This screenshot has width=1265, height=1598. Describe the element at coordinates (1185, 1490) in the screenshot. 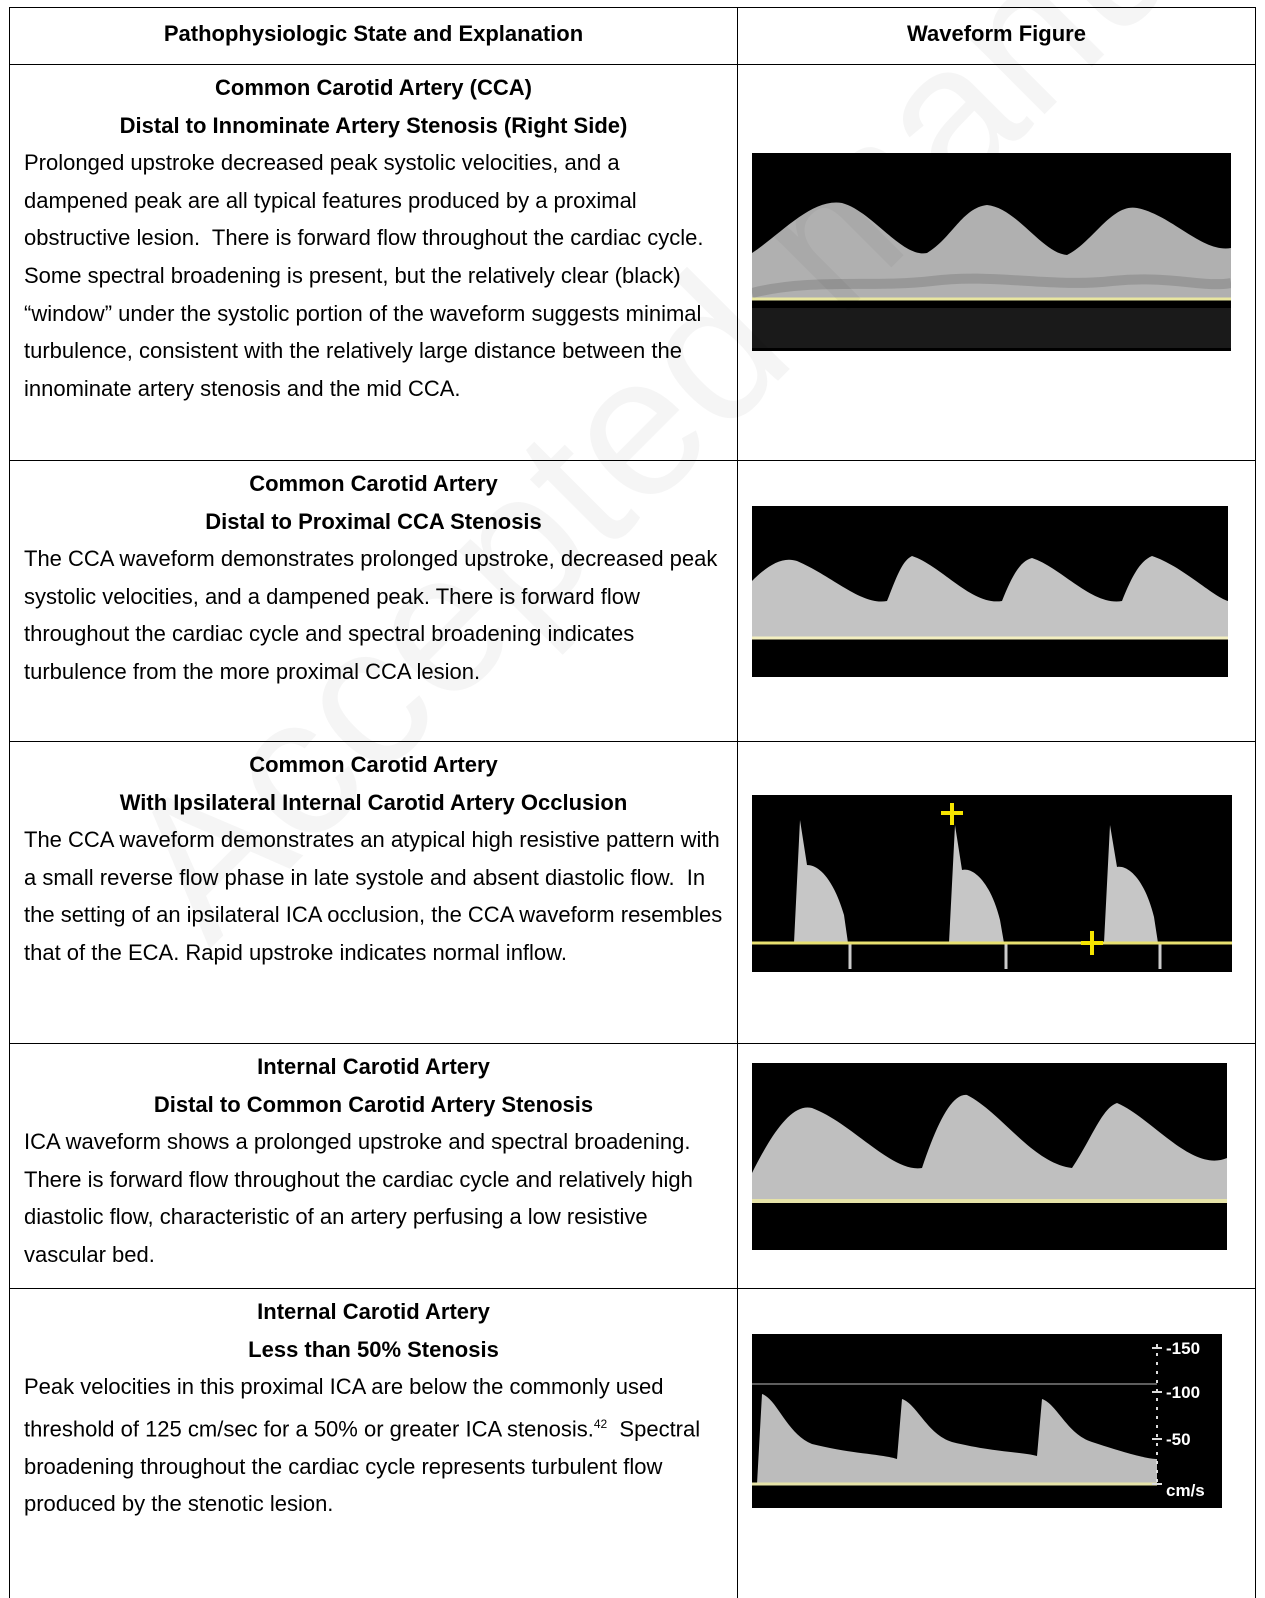

I see `axis-label: cm/s` at that location.